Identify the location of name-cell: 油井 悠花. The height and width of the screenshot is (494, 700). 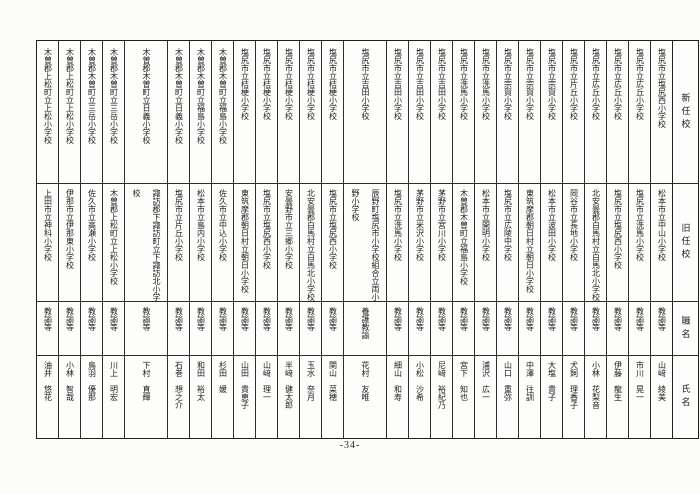
(47, 397).